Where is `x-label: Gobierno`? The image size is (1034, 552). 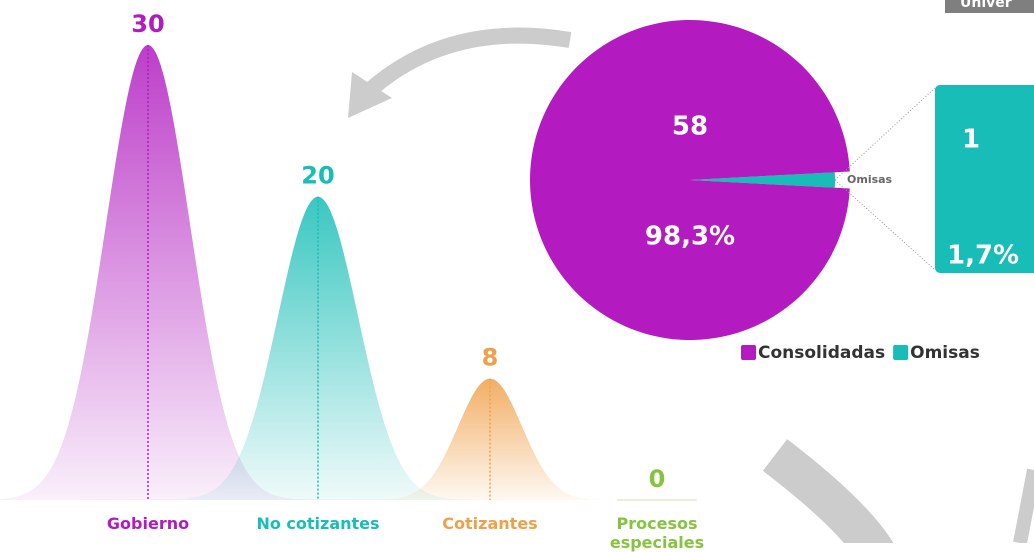 x-label: Gobierno is located at coordinates (148, 523).